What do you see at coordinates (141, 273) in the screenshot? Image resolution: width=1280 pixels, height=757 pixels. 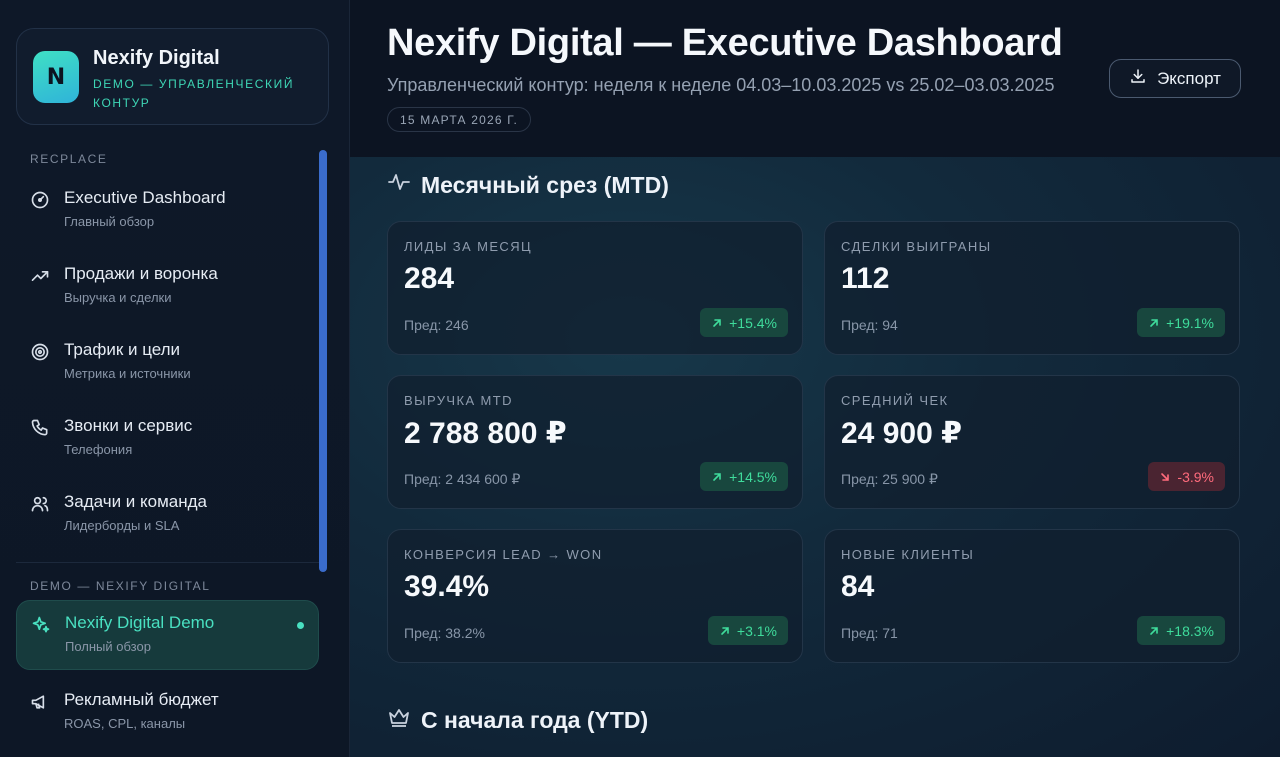 I see `nav-title: Продажи и воронка` at bounding box center [141, 273].